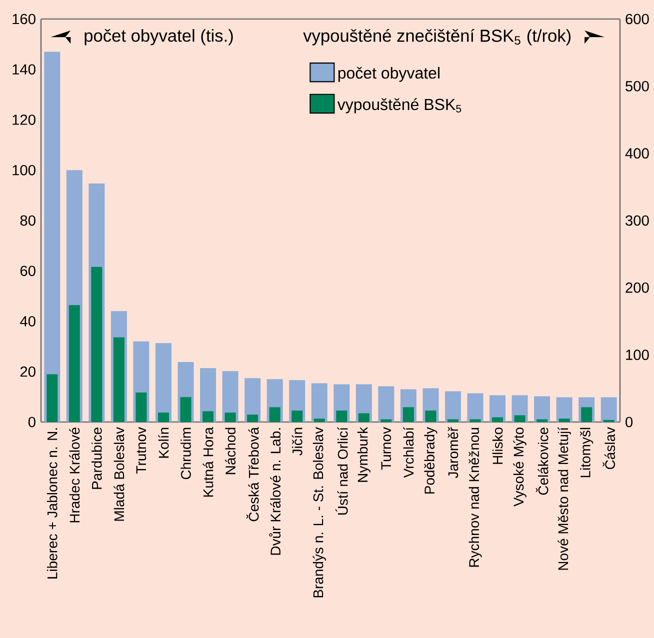 The image size is (654, 638). What do you see at coordinates (475, 497) in the screenshot?
I see `x-tick-label: Rychnov nad Kněžnou` at bounding box center [475, 497].